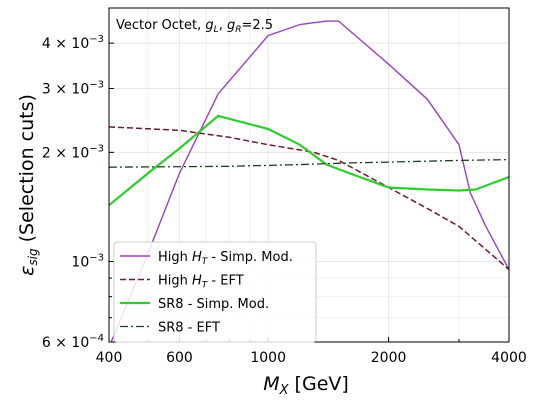 Image resolution: width=540 pixels, height=405 pixels. What do you see at coordinates (284, 390) in the screenshot?
I see `x-axis-title-sub: X` at bounding box center [284, 390].